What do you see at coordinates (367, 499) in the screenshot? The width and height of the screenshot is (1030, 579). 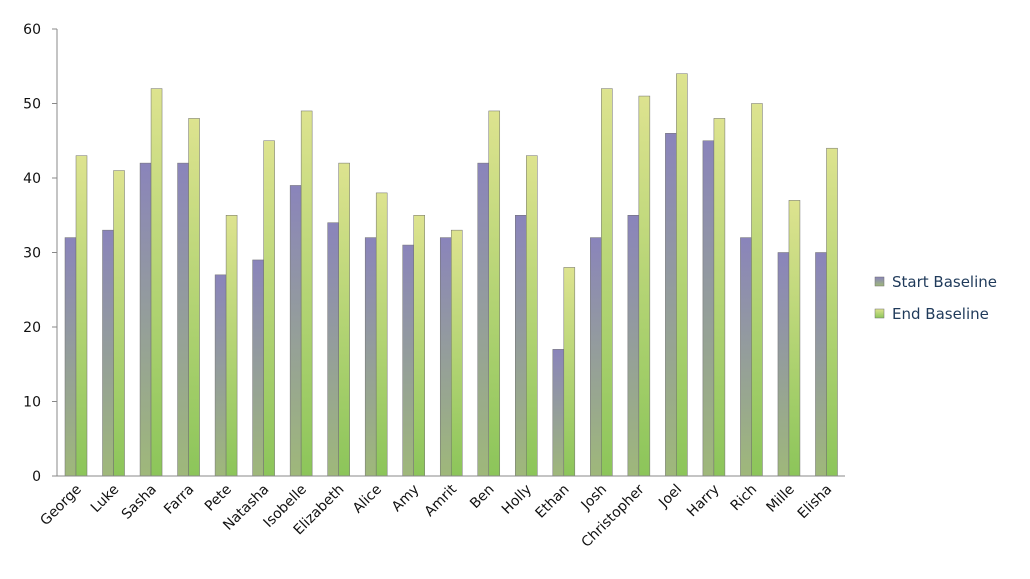 I see `x-tick-label: Alice` at bounding box center [367, 499].